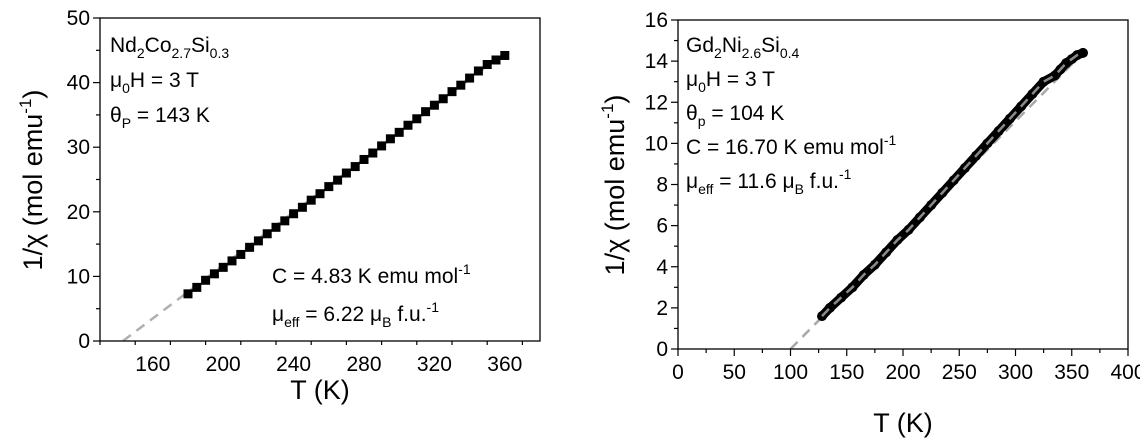  Describe the element at coordinates (700, 45) in the screenshot. I see `annotation-part: Gd` at that location.